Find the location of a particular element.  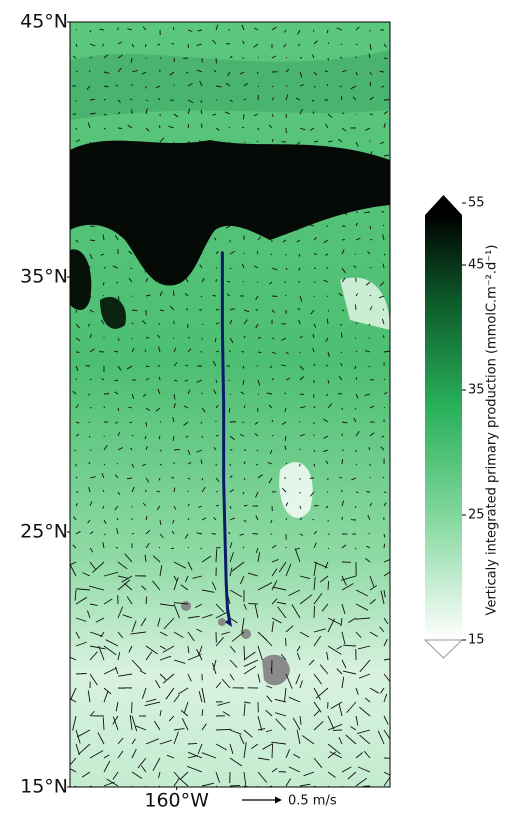

quiver-key-head is located at coordinates (278, 800).